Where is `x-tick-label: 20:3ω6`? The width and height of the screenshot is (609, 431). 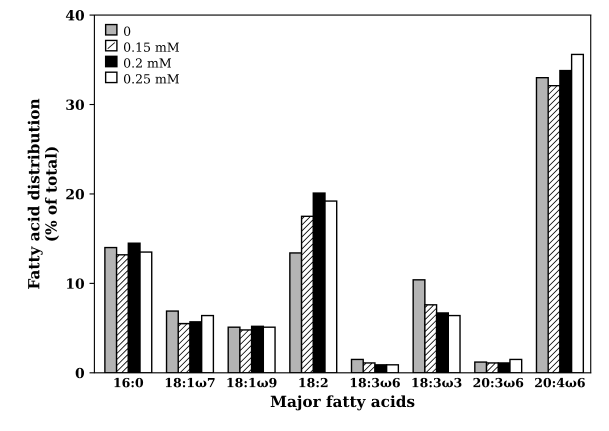 x-tick-label: 20:3ω6 is located at coordinates (498, 383).